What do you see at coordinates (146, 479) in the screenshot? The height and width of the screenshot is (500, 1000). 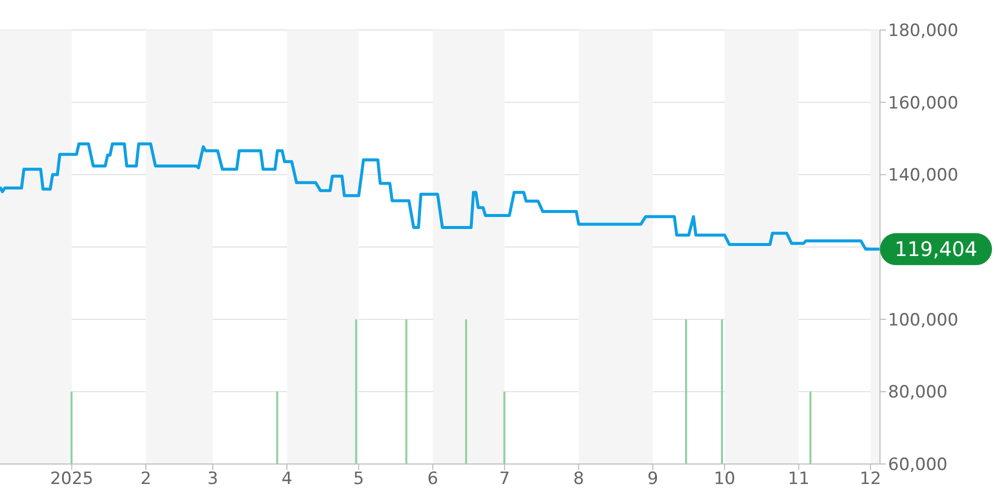 I see `x-tick-label: 2` at bounding box center [146, 479].